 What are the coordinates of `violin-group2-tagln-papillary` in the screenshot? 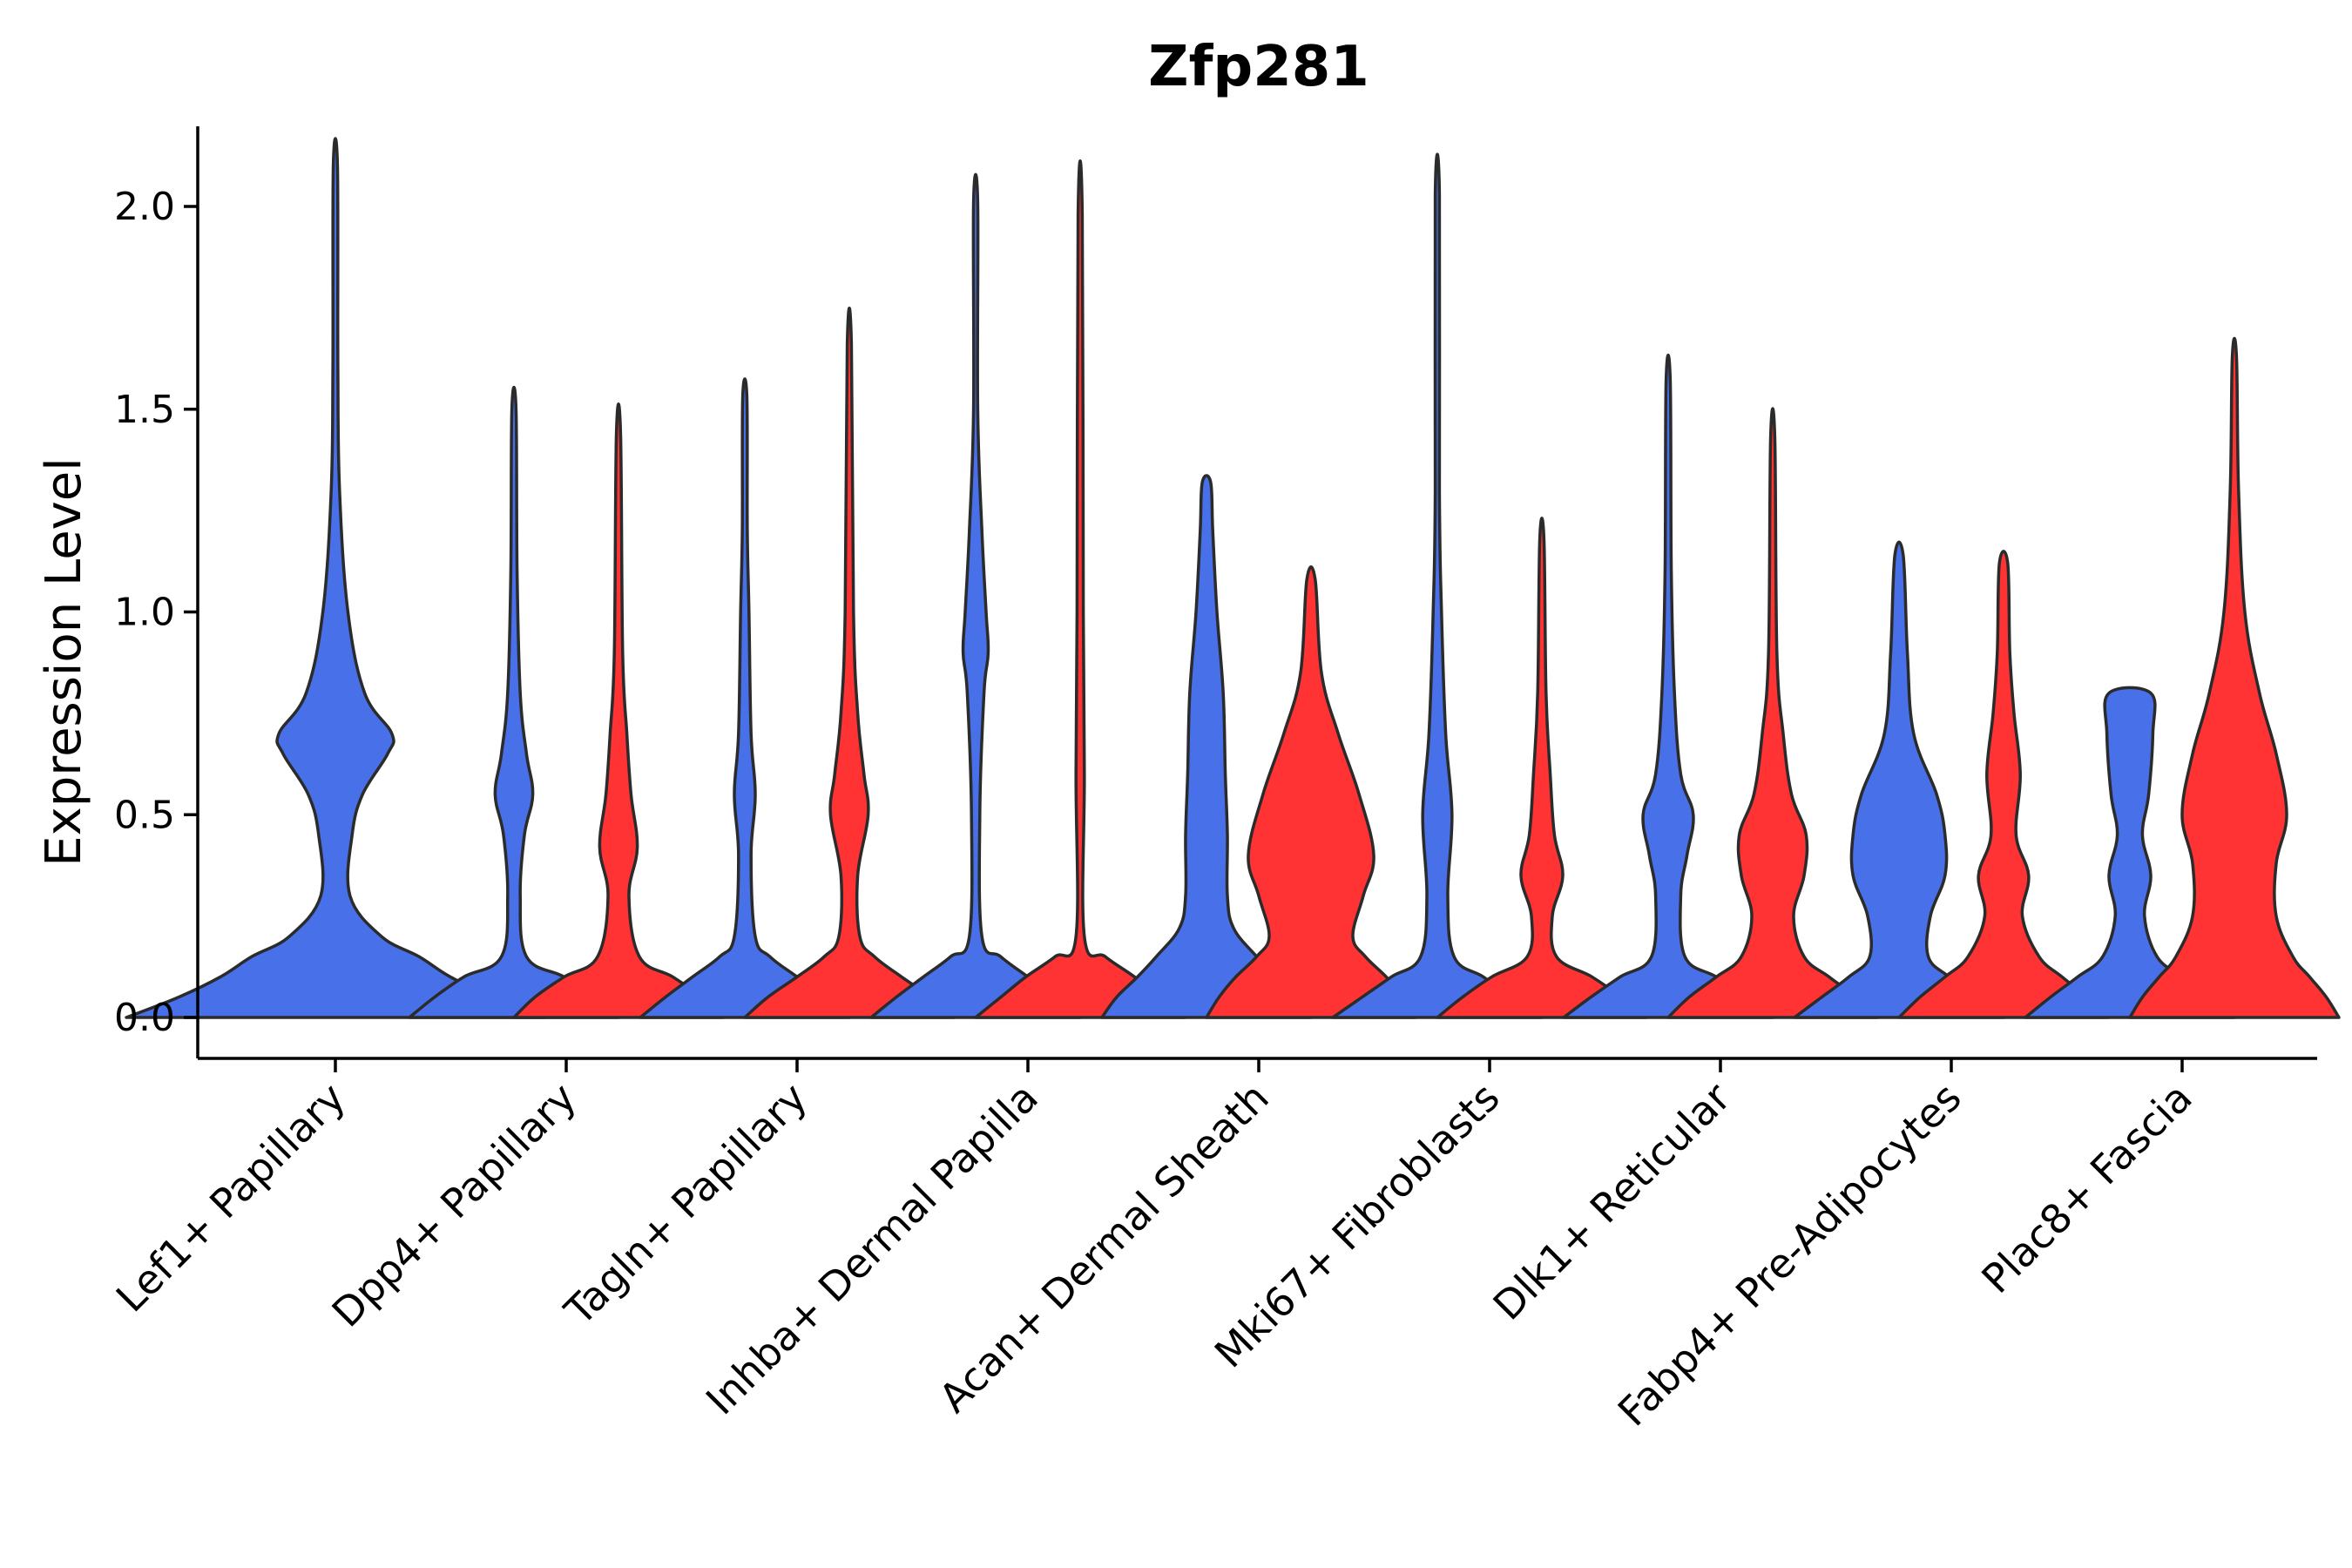 It's located at (849, 663).